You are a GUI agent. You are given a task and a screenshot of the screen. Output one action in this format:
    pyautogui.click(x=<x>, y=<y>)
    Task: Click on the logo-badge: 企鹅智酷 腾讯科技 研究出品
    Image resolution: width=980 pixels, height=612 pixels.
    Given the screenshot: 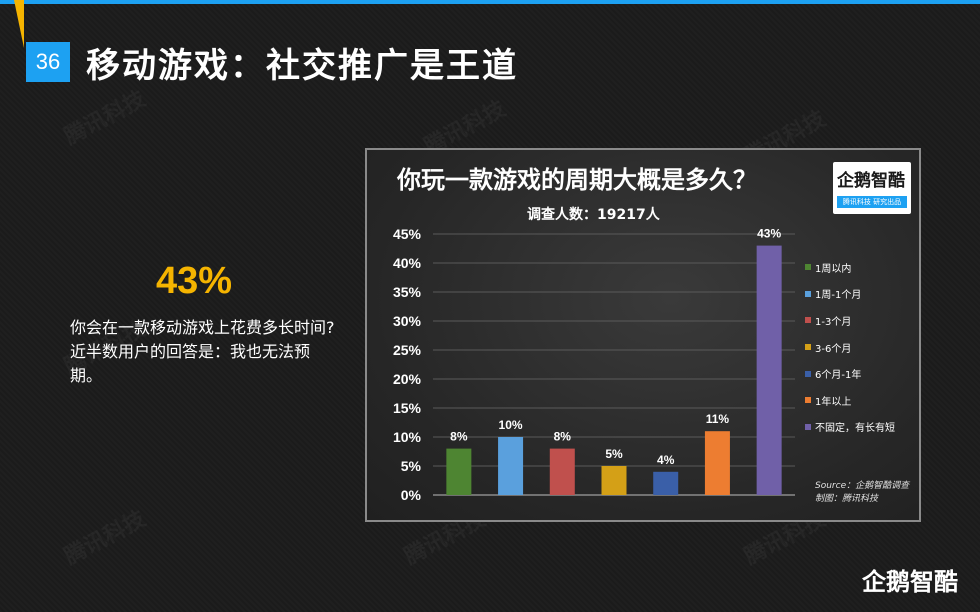 What is the action you would take?
    pyautogui.click(x=872, y=188)
    